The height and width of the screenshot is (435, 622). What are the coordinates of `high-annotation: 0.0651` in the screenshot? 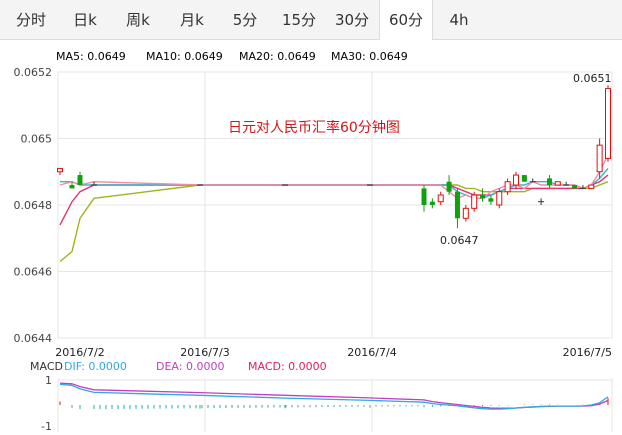 It's located at (592, 78).